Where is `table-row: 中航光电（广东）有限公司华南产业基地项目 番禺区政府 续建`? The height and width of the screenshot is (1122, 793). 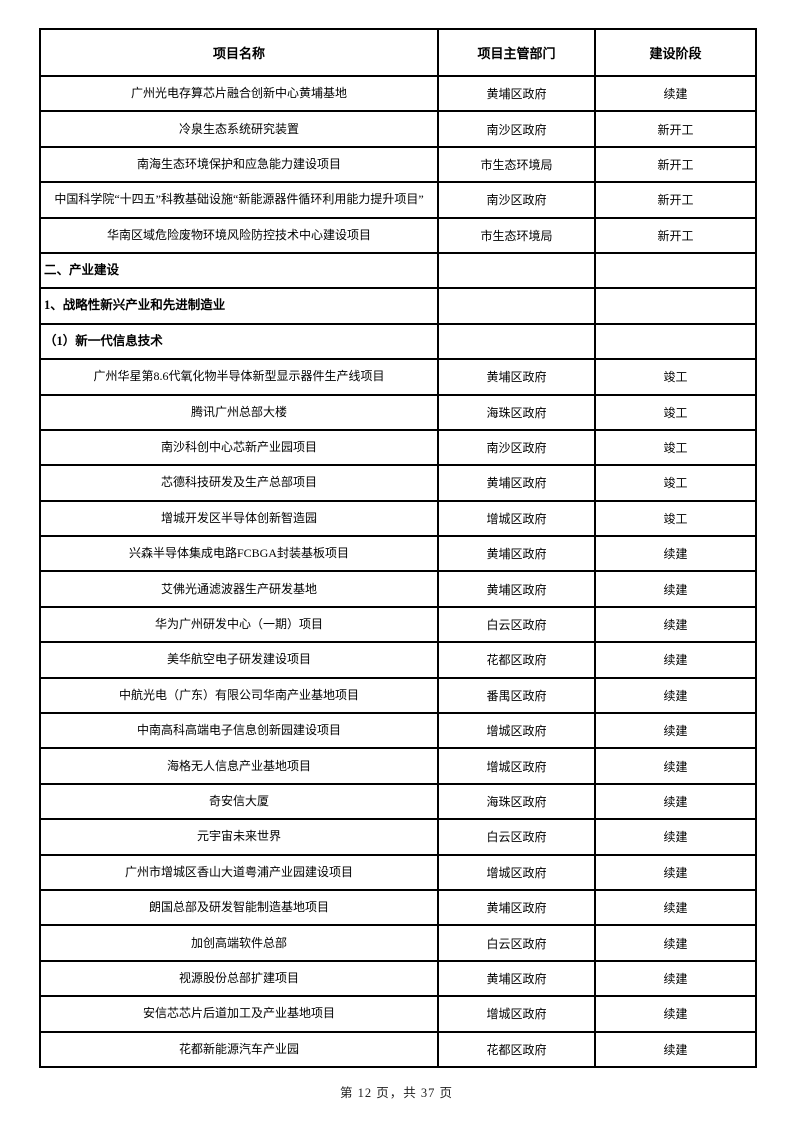 table-row: 中航光电（广东）有限公司华南产业基地项目 番禺区政府 续建 is located at coordinates (398, 695).